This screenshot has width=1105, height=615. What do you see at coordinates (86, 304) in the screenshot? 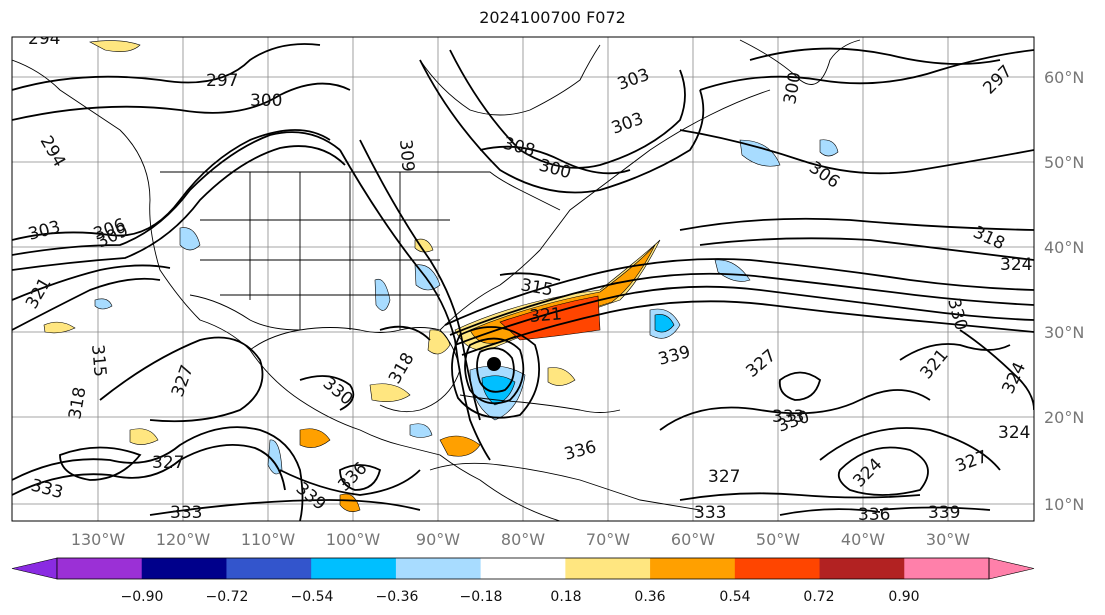
I see `contour-318-west` at bounding box center [86, 304].